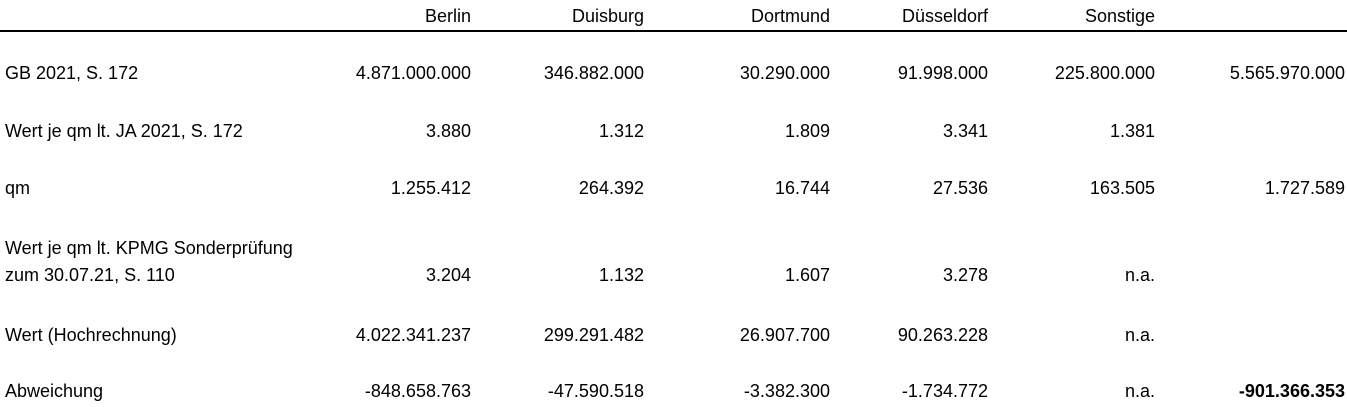 This screenshot has width=1347, height=407. What do you see at coordinates (960, 188) in the screenshot?
I see `cell-duesseldorf: 27.536` at bounding box center [960, 188].